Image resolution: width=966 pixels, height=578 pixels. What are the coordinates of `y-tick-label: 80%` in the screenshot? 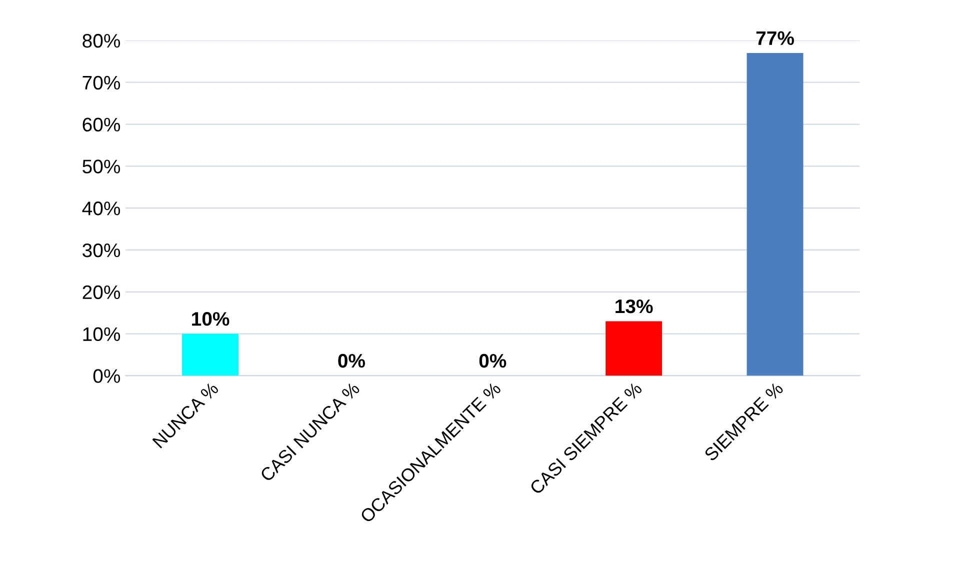 It's located at (101, 41).